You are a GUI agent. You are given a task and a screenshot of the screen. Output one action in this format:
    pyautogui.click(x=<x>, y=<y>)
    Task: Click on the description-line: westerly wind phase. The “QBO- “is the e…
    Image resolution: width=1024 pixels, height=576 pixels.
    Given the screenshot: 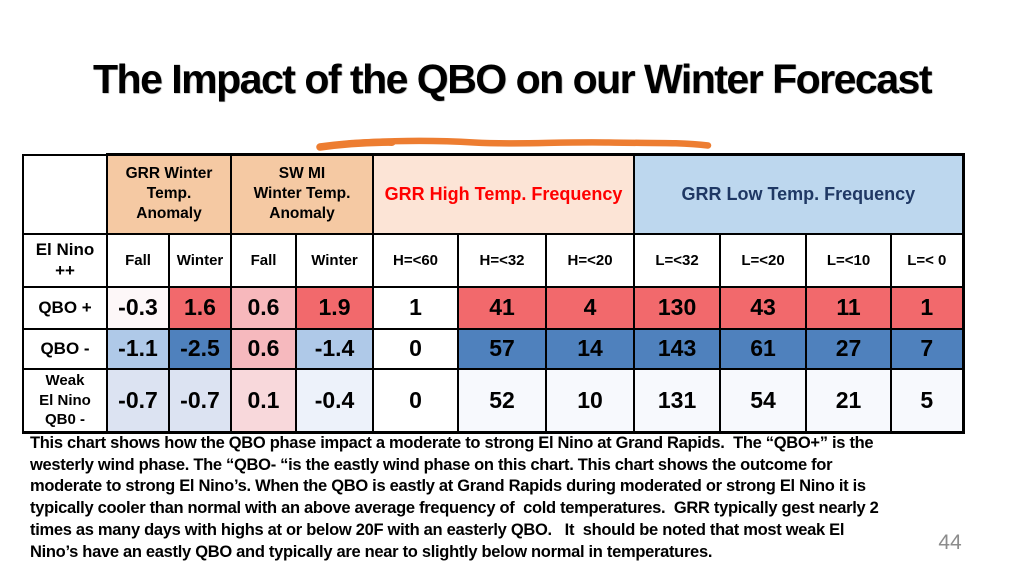 What is the action you would take?
    pyautogui.click(x=431, y=464)
    